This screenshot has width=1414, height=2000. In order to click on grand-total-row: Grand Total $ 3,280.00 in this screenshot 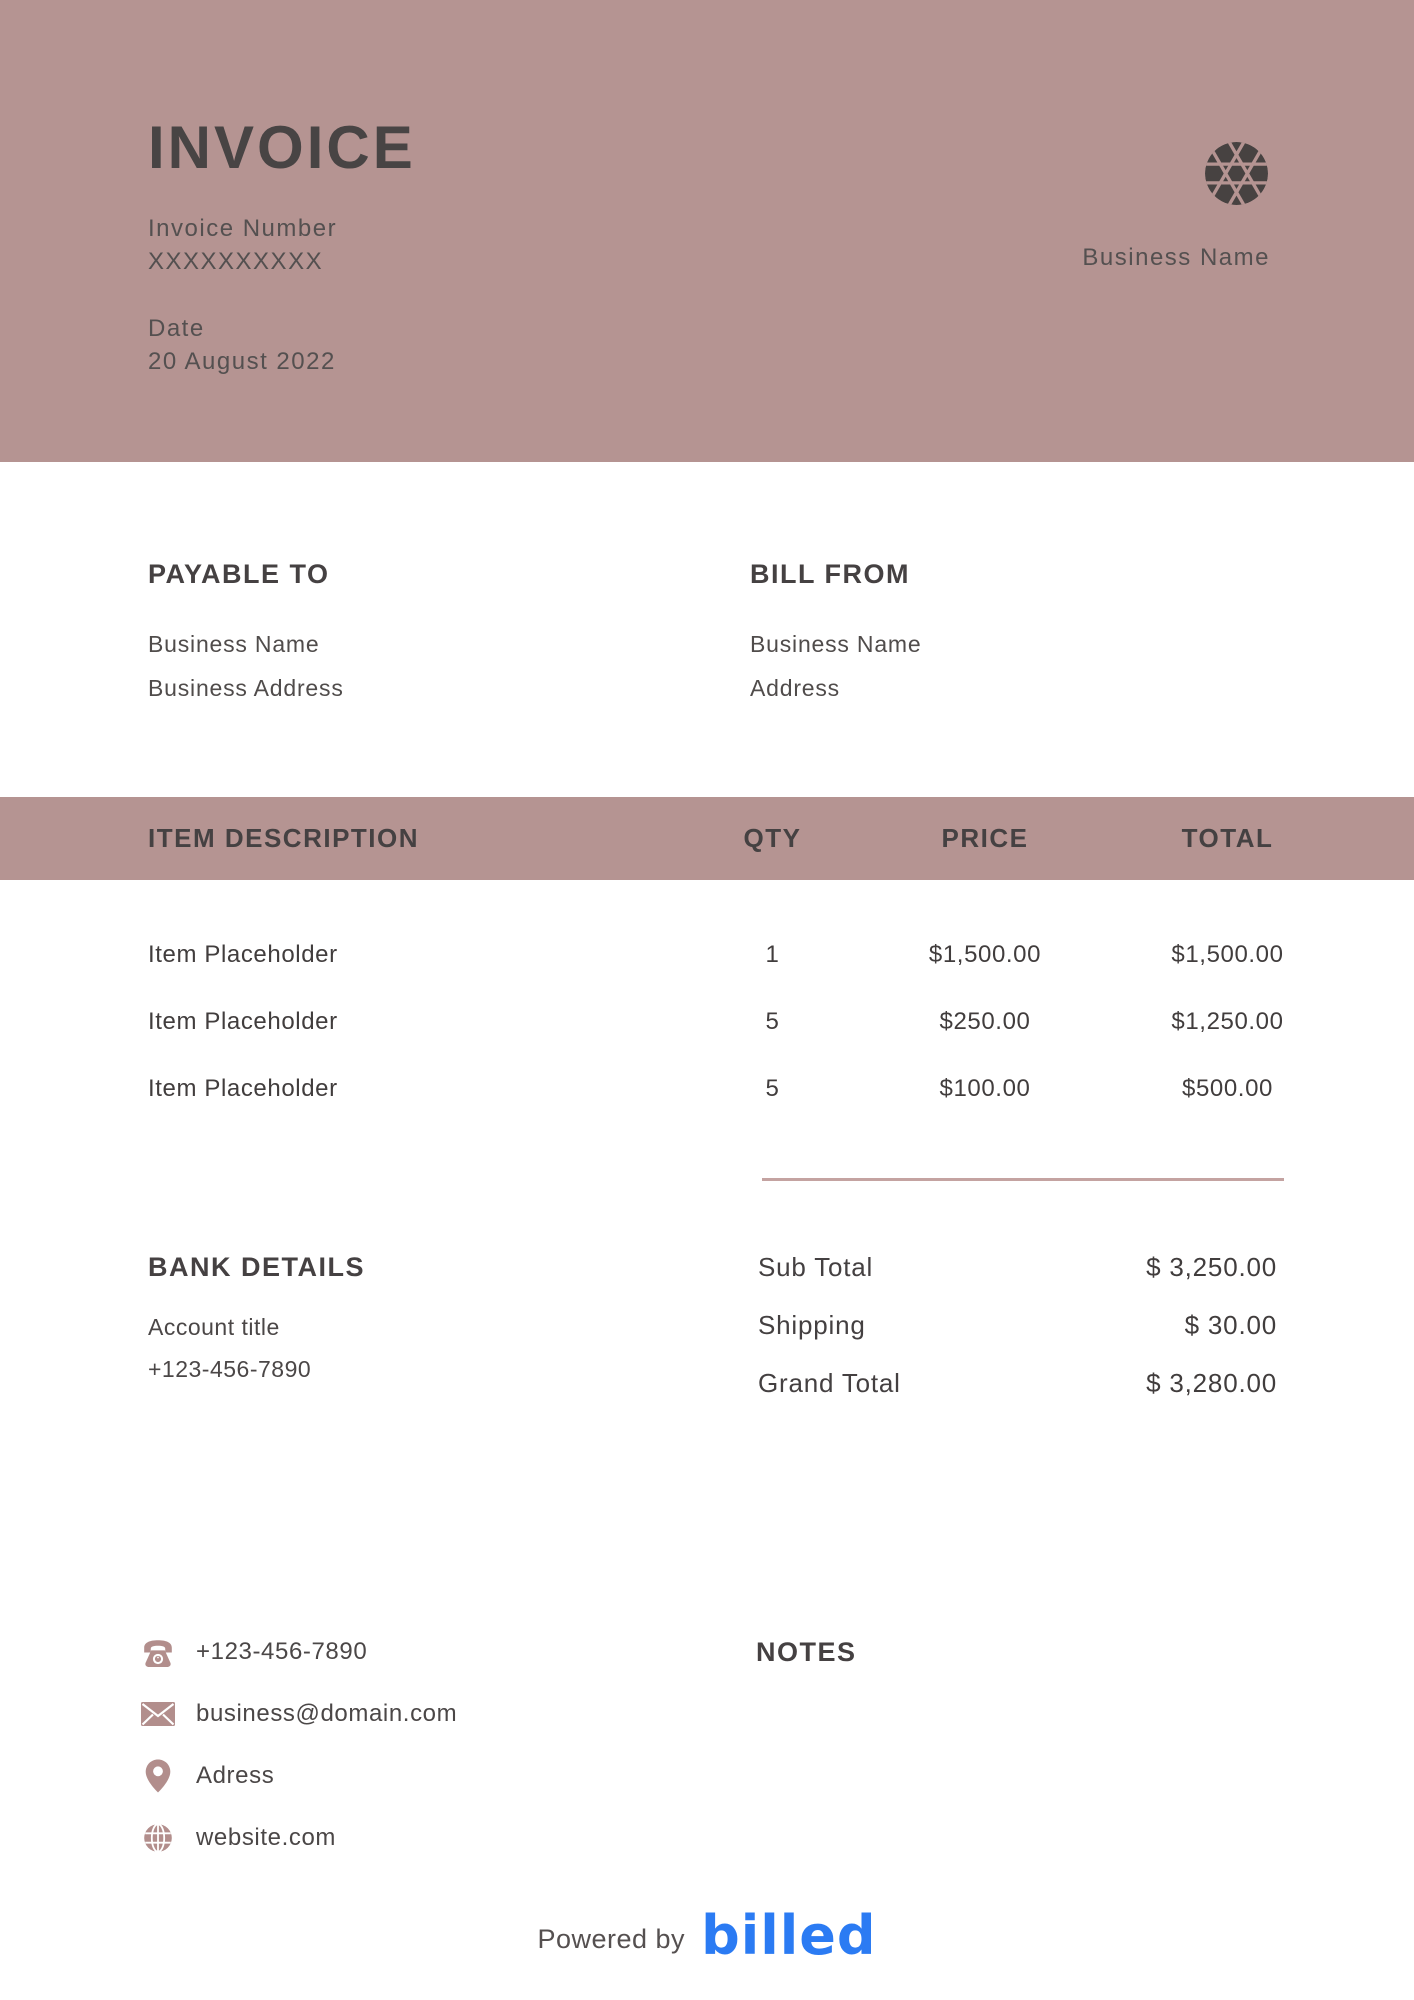, I will do `click(1017, 1383)`.